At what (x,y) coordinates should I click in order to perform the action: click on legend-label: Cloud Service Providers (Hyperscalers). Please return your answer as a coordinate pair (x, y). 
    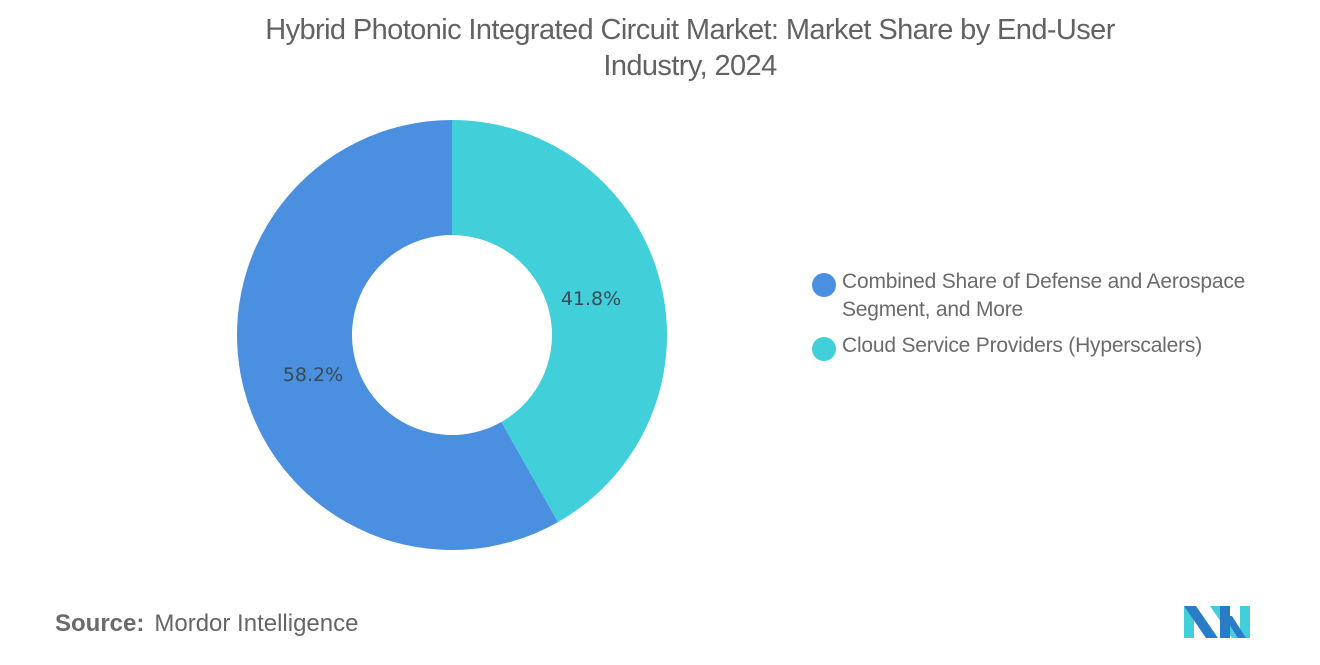
    Looking at the image, I should click on (1022, 345).